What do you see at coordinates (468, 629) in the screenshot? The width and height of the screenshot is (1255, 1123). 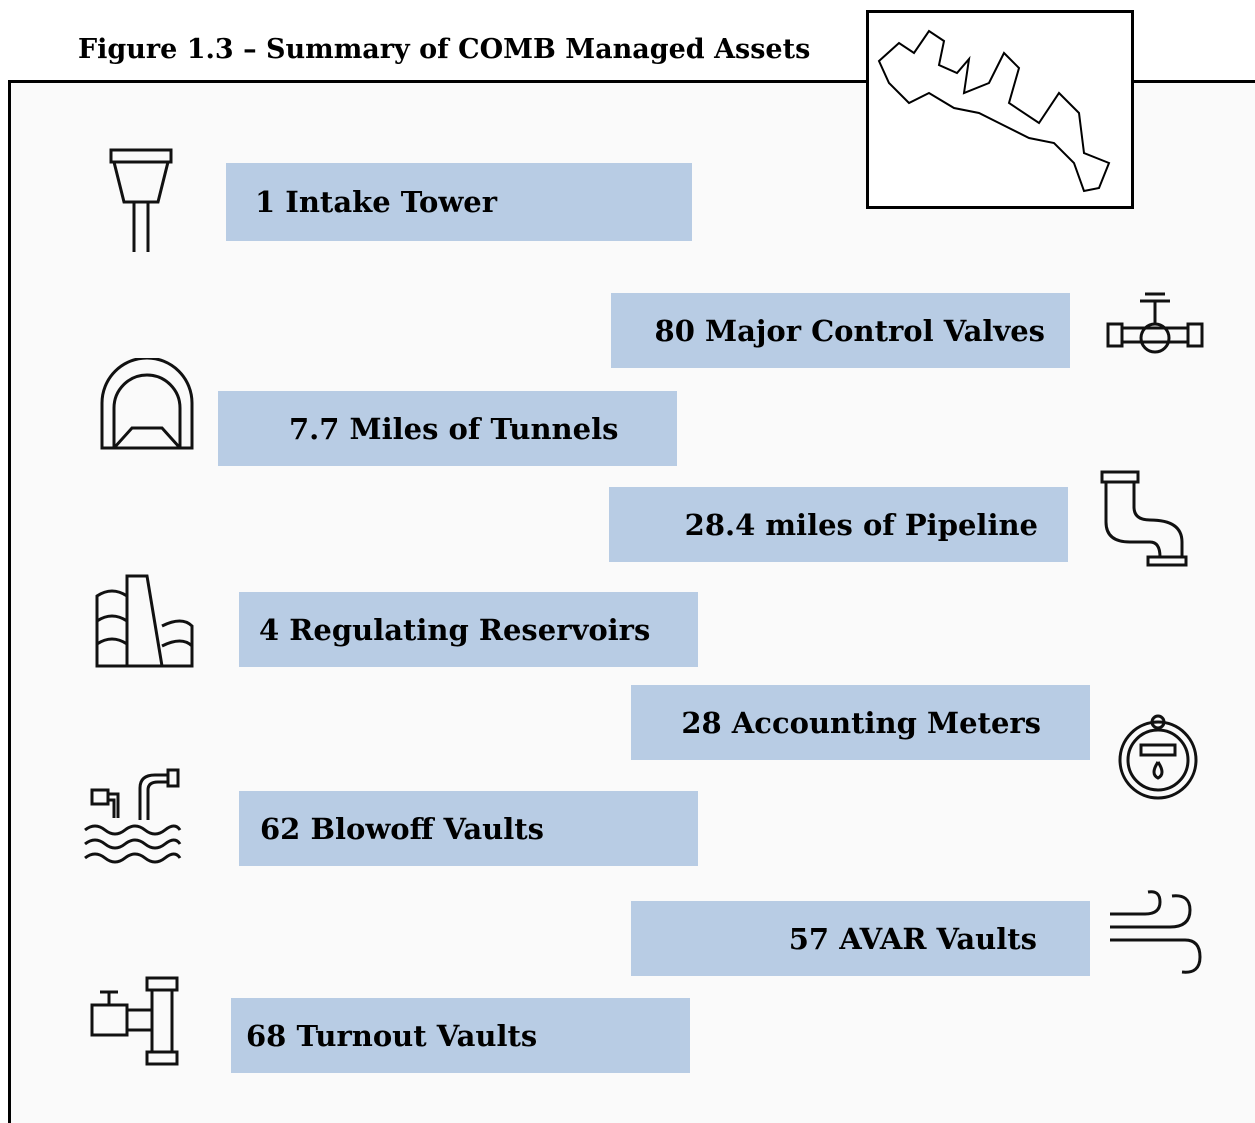 I see `asset-box: 4 Regulating Reservoirs` at bounding box center [468, 629].